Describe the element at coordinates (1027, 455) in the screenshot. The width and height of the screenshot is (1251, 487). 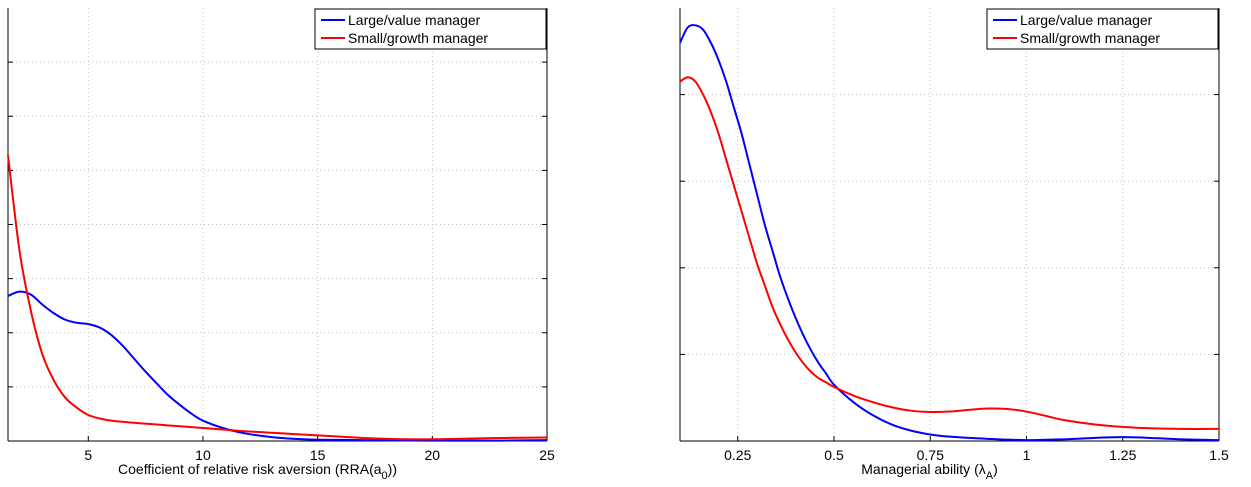
I see `x-tick-label: 1` at that location.